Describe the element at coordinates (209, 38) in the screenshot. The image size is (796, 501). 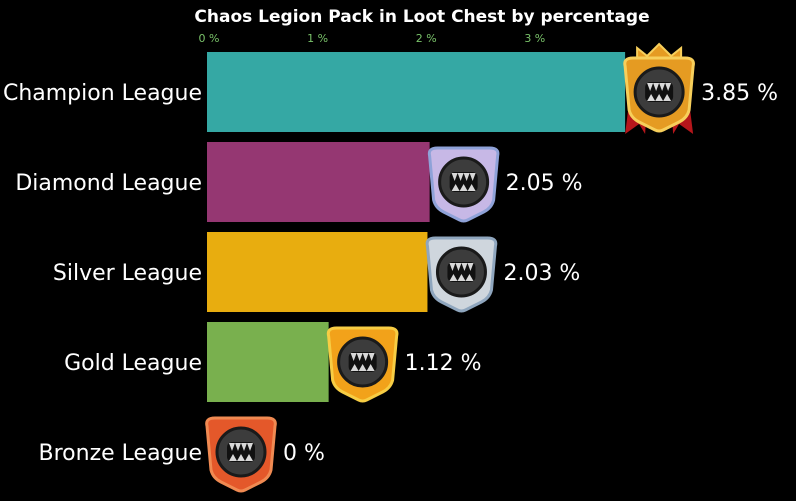
I see `x-tick-label: 0 %` at that location.